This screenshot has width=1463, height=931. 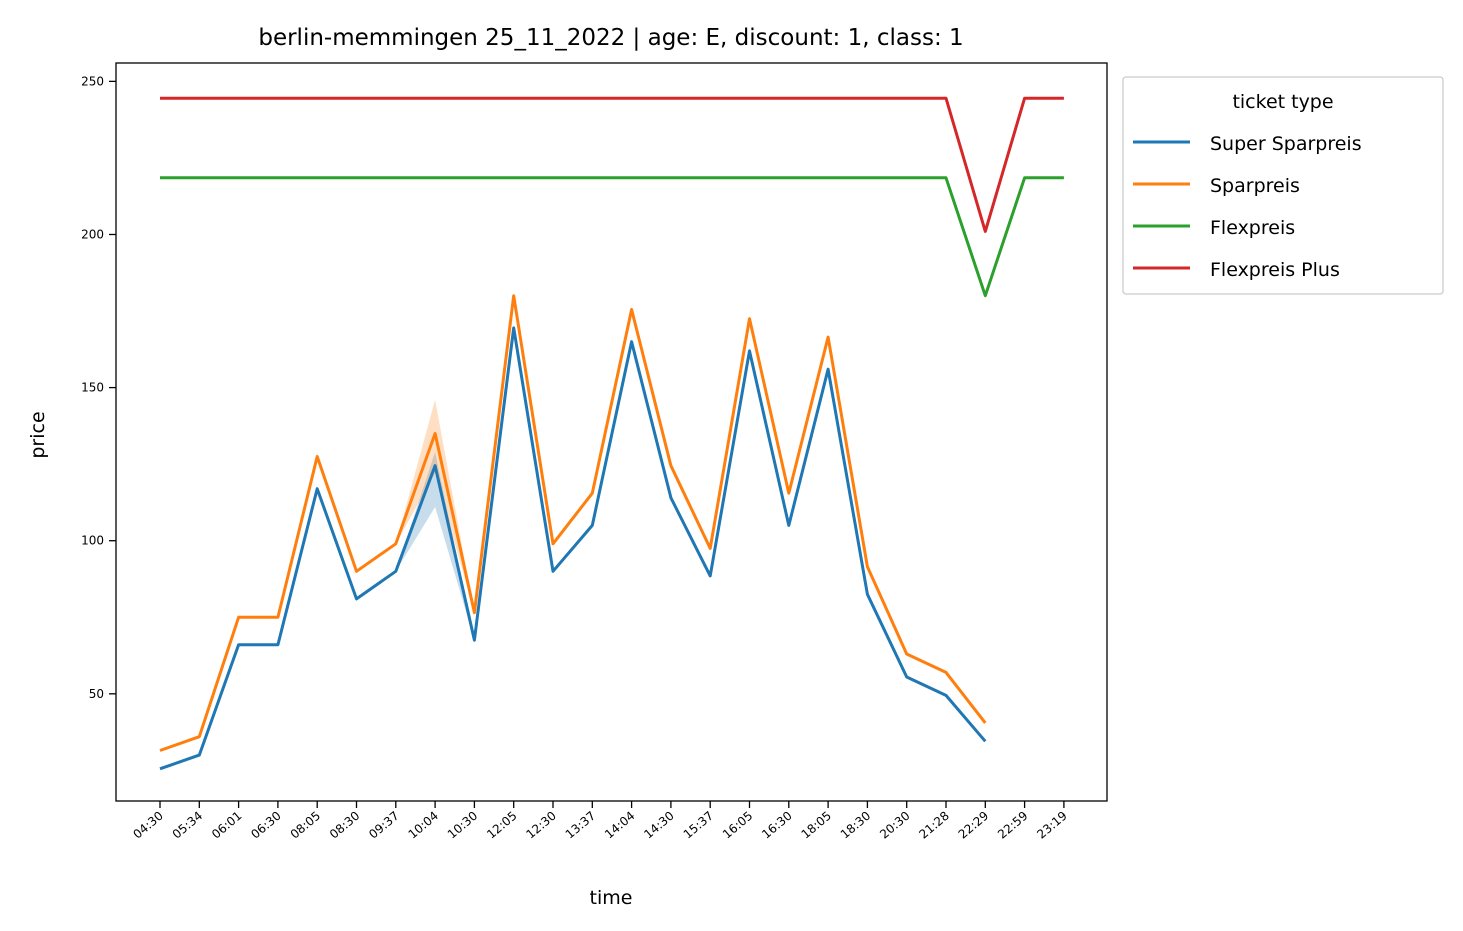 What do you see at coordinates (776, 825) in the screenshot?
I see `x-tick-label: 16:30` at bounding box center [776, 825].